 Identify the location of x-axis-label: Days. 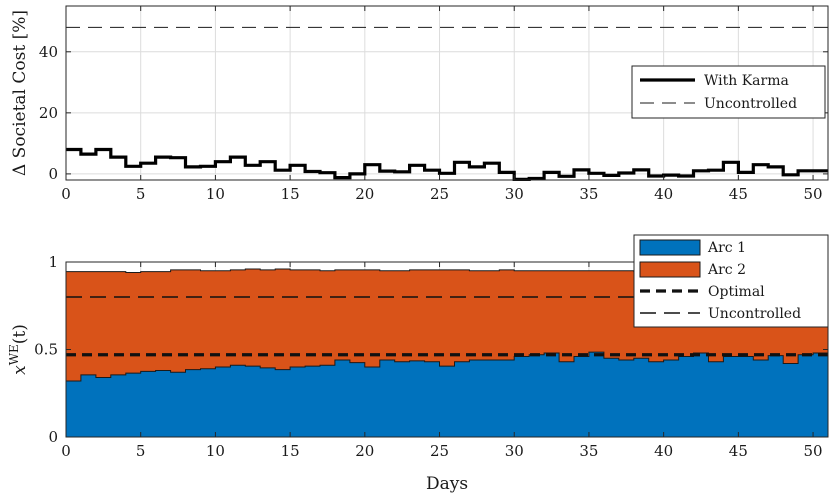
(447, 484).